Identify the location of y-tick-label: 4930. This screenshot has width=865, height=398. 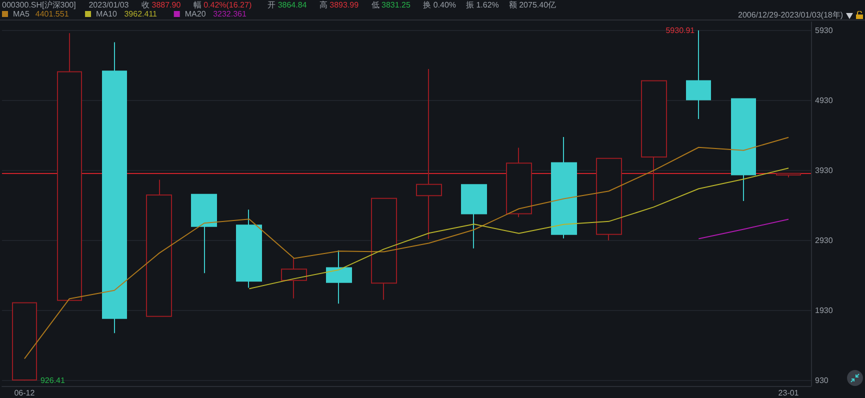
(824, 100).